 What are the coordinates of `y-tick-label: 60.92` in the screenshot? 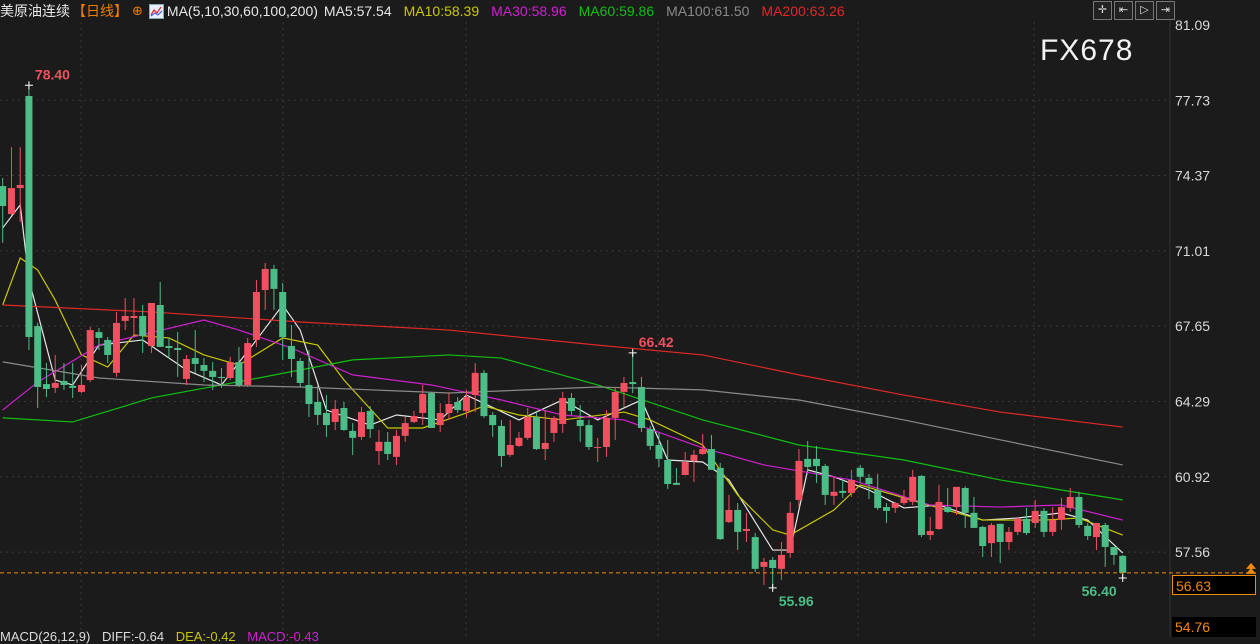 It's located at (1192, 477).